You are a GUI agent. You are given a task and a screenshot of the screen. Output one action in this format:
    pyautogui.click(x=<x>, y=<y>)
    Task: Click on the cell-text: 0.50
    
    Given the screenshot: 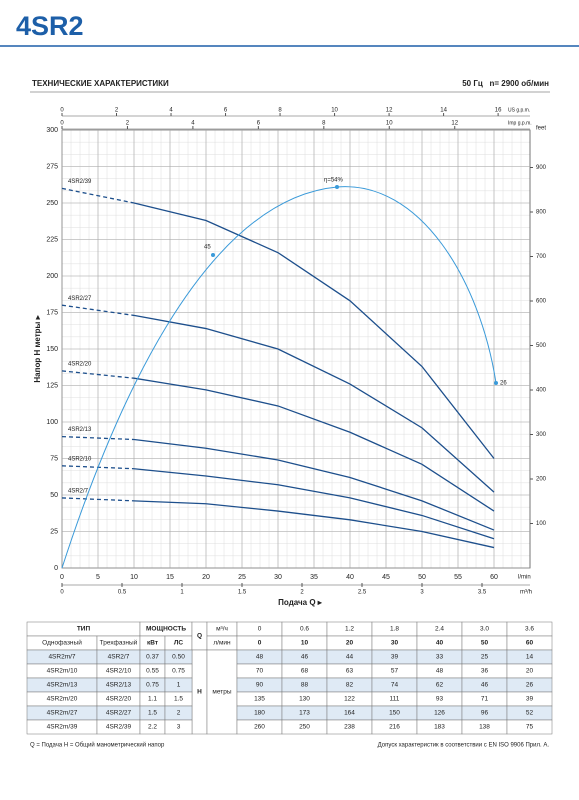 What is the action you would take?
    pyautogui.click(x=178, y=657)
    